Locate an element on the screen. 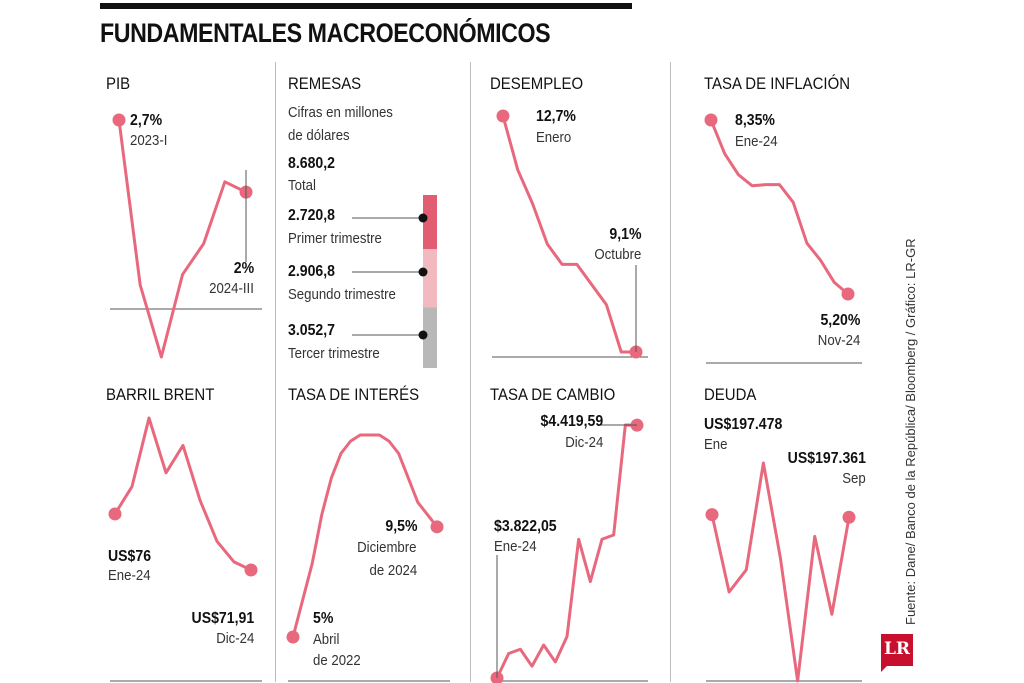 Image resolution: width=1024 pixels, height=683 pixels. desempleo-first-value: 12,7% is located at coordinates (556, 116).